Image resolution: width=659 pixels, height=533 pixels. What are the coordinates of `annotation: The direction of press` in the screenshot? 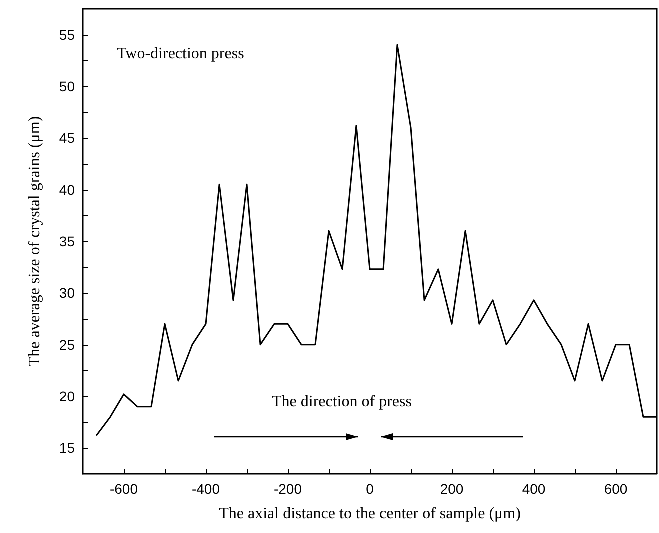 It's located at (342, 402).